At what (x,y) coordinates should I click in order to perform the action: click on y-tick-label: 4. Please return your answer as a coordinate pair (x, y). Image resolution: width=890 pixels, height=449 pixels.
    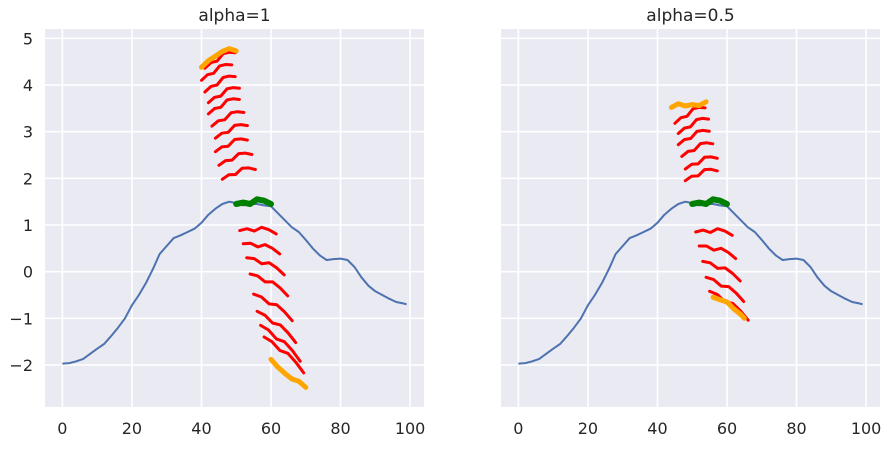
    Looking at the image, I should click on (28, 85).